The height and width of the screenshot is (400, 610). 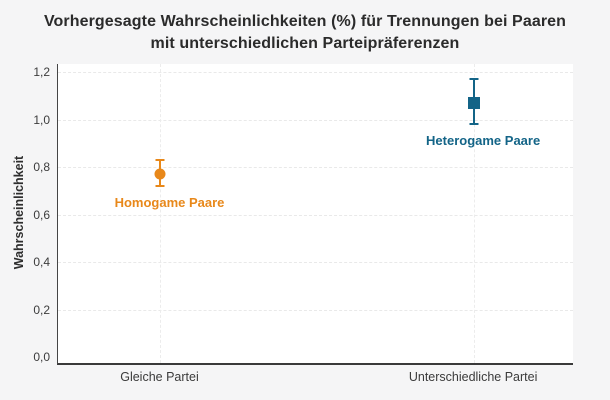 I want to click on series-label: Heterogame Paare, so click(x=483, y=141).